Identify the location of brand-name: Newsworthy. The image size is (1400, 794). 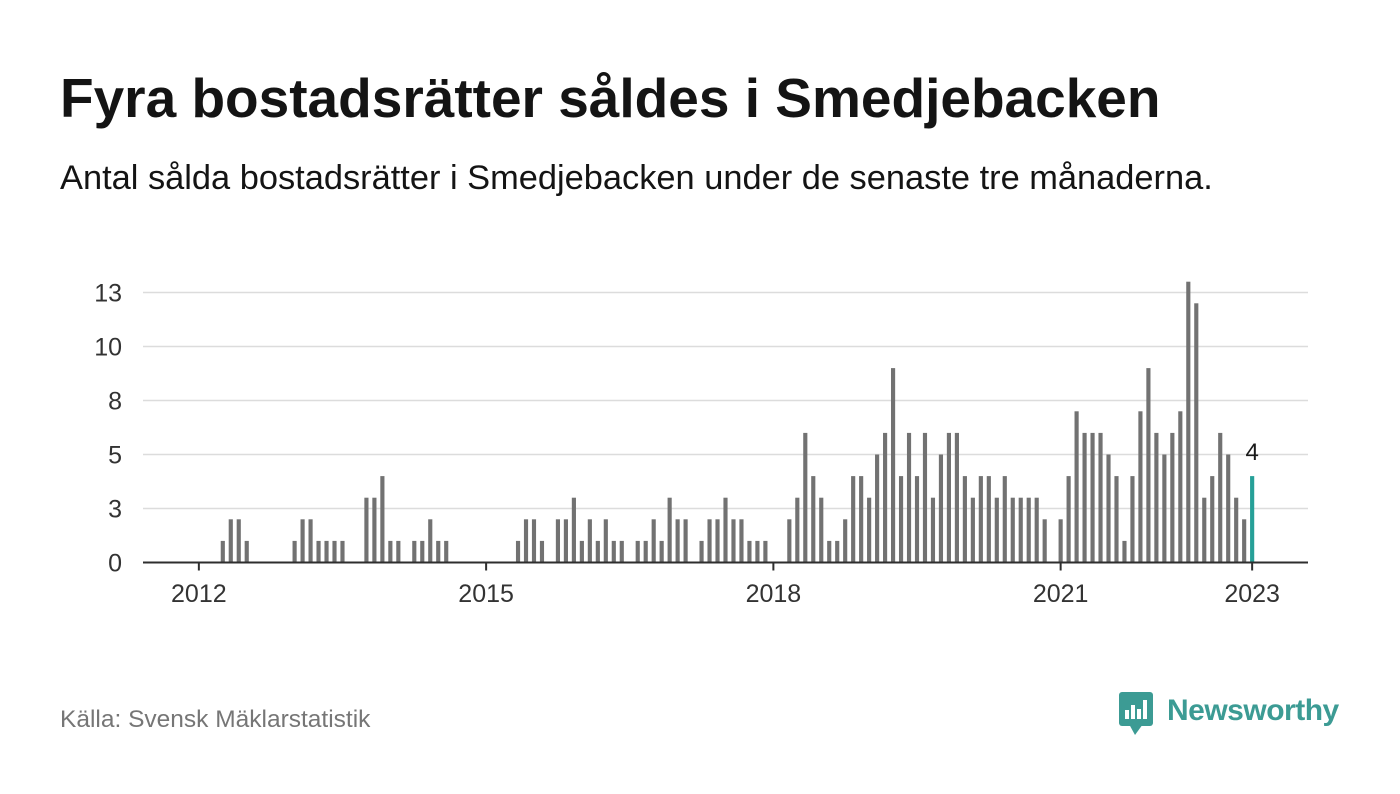
(1253, 710).